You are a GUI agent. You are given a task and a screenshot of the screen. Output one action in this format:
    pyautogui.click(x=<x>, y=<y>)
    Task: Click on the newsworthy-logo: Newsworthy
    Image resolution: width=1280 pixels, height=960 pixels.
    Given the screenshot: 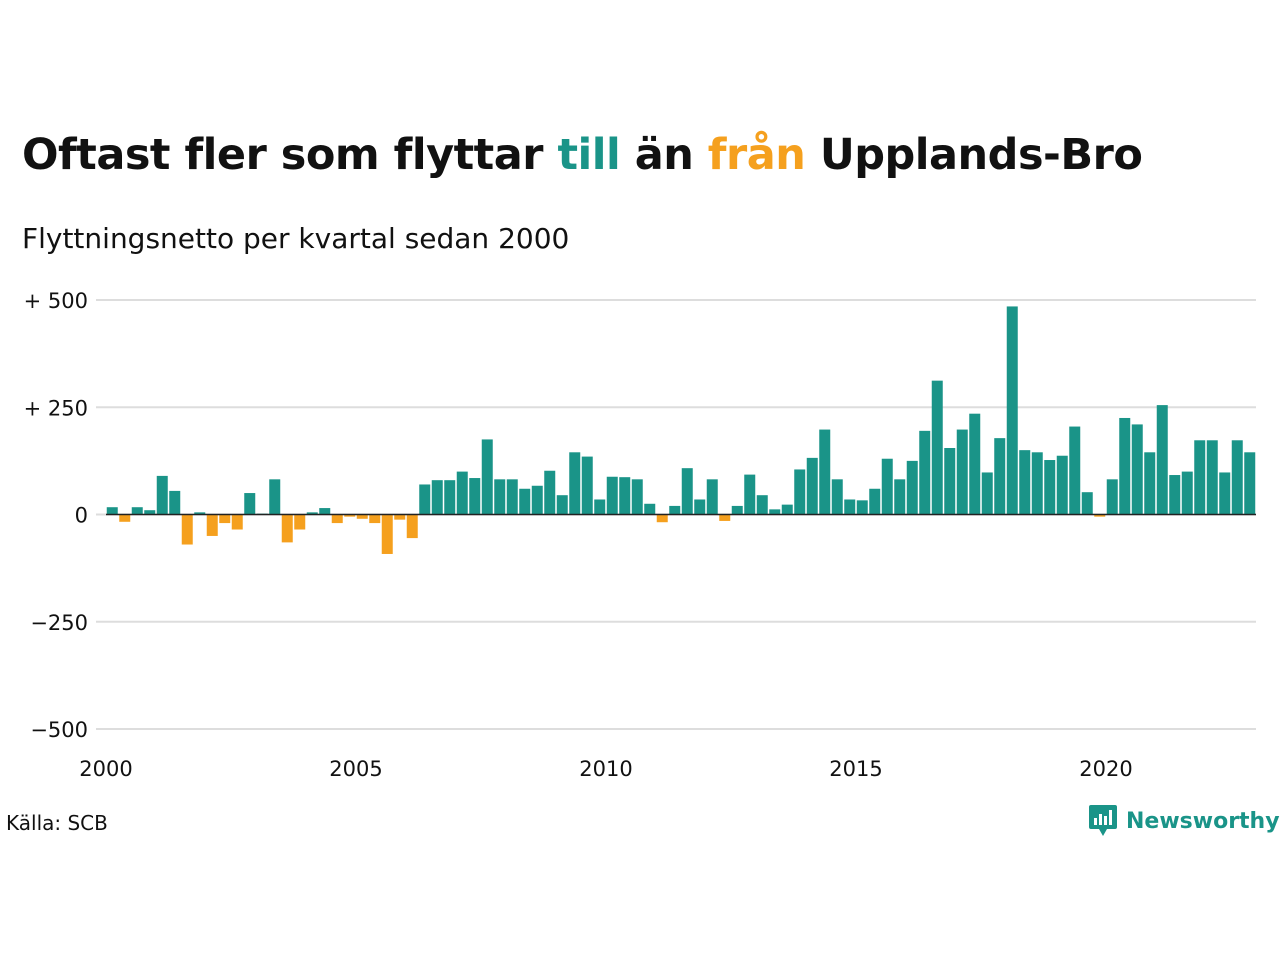 What is the action you would take?
    pyautogui.click(x=1184, y=821)
    